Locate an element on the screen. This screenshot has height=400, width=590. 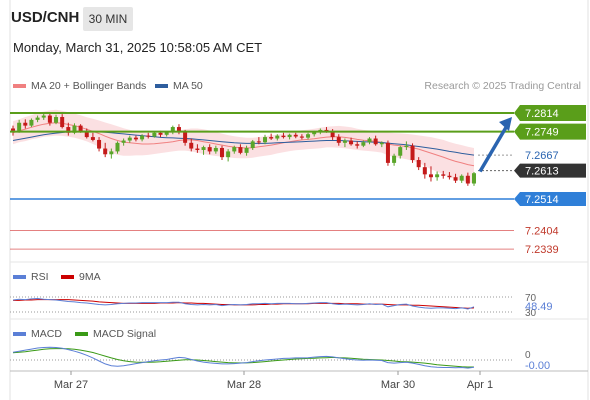
legend-macd-signal: MACD Signal is located at coordinates (115, 334).